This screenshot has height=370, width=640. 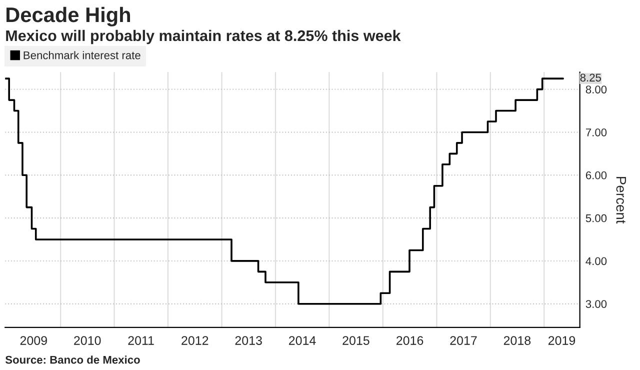 What do you see at coordinates (596, 132) in the screenshot?
I see `y-tick-label: 7.00` at bounding box center [596, 132].